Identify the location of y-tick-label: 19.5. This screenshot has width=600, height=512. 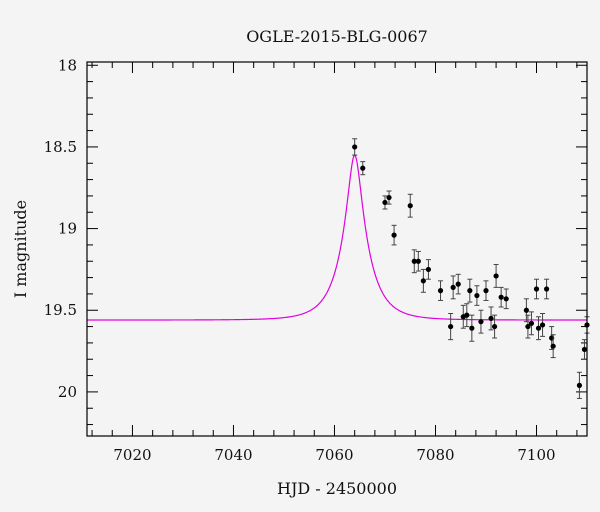
(60, 310).